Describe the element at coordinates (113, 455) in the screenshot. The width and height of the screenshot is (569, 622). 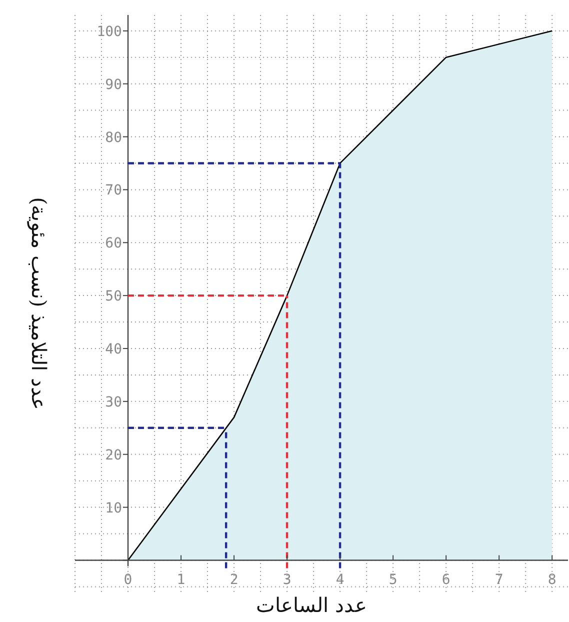
I see `y-tick-label: 20` at that location.